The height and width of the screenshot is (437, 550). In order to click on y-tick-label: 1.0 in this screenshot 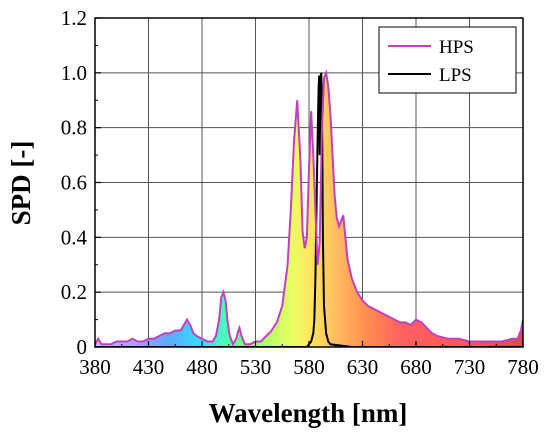, I will do `click(74, 73)`.